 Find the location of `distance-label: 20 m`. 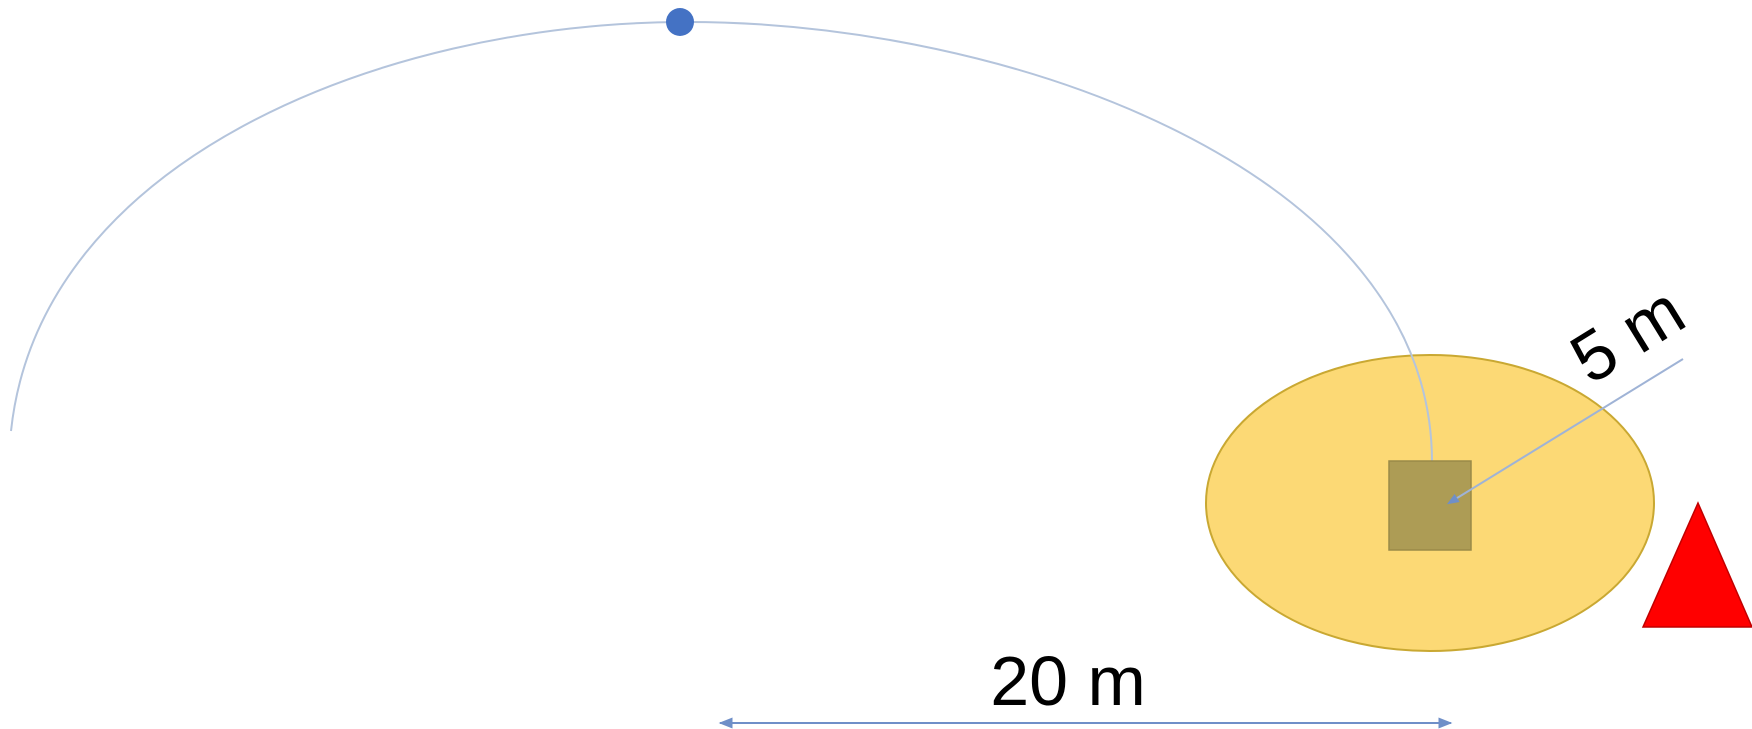

distance-label: 20 m is located at coordinates (1068, 681).